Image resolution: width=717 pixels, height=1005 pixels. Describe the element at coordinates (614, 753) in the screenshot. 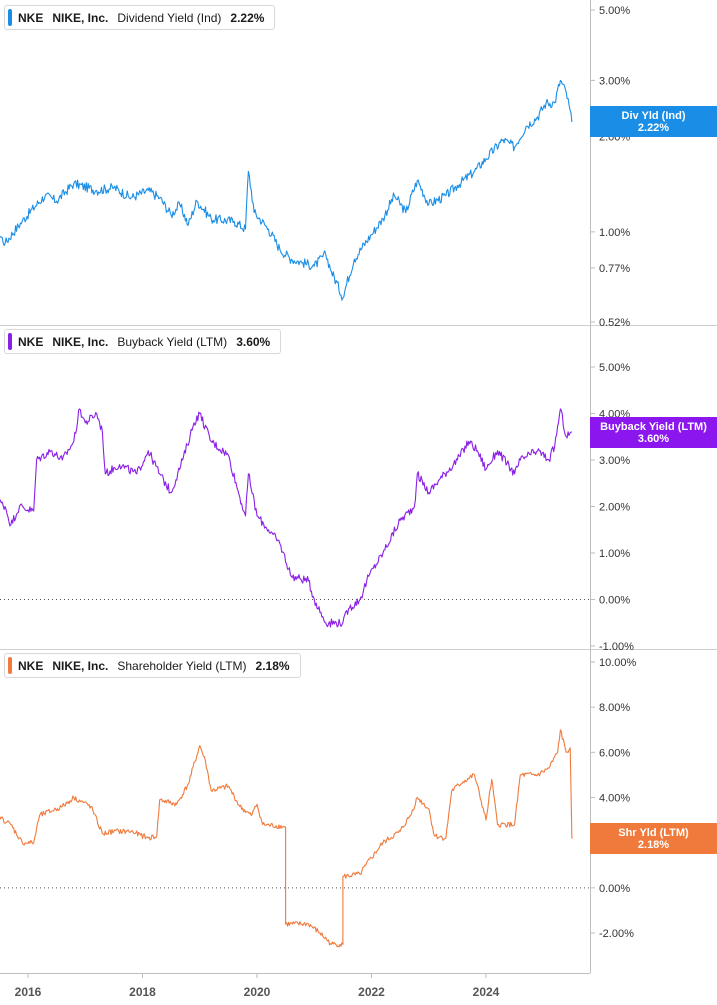

I see `y-tick-label: 6.00%` at that location.